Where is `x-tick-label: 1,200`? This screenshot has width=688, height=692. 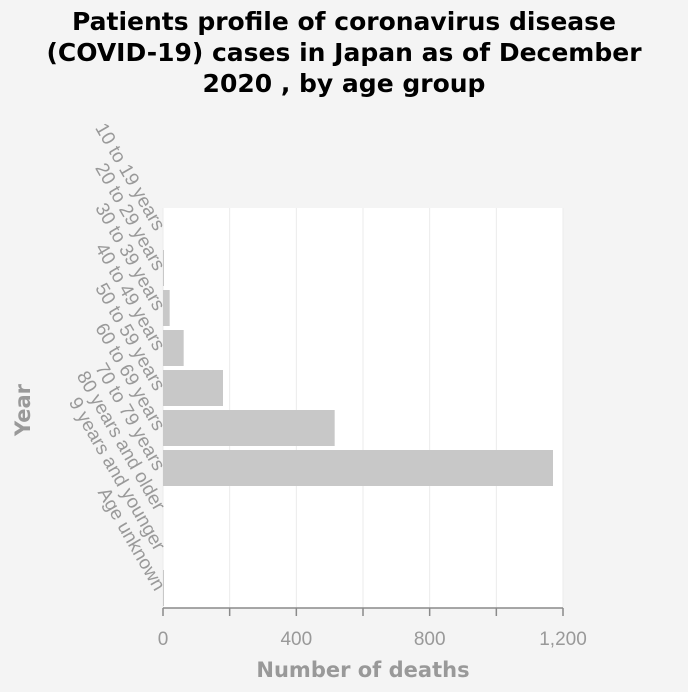
x-tick-label: 1,200 is located at coordinates (563, 639).